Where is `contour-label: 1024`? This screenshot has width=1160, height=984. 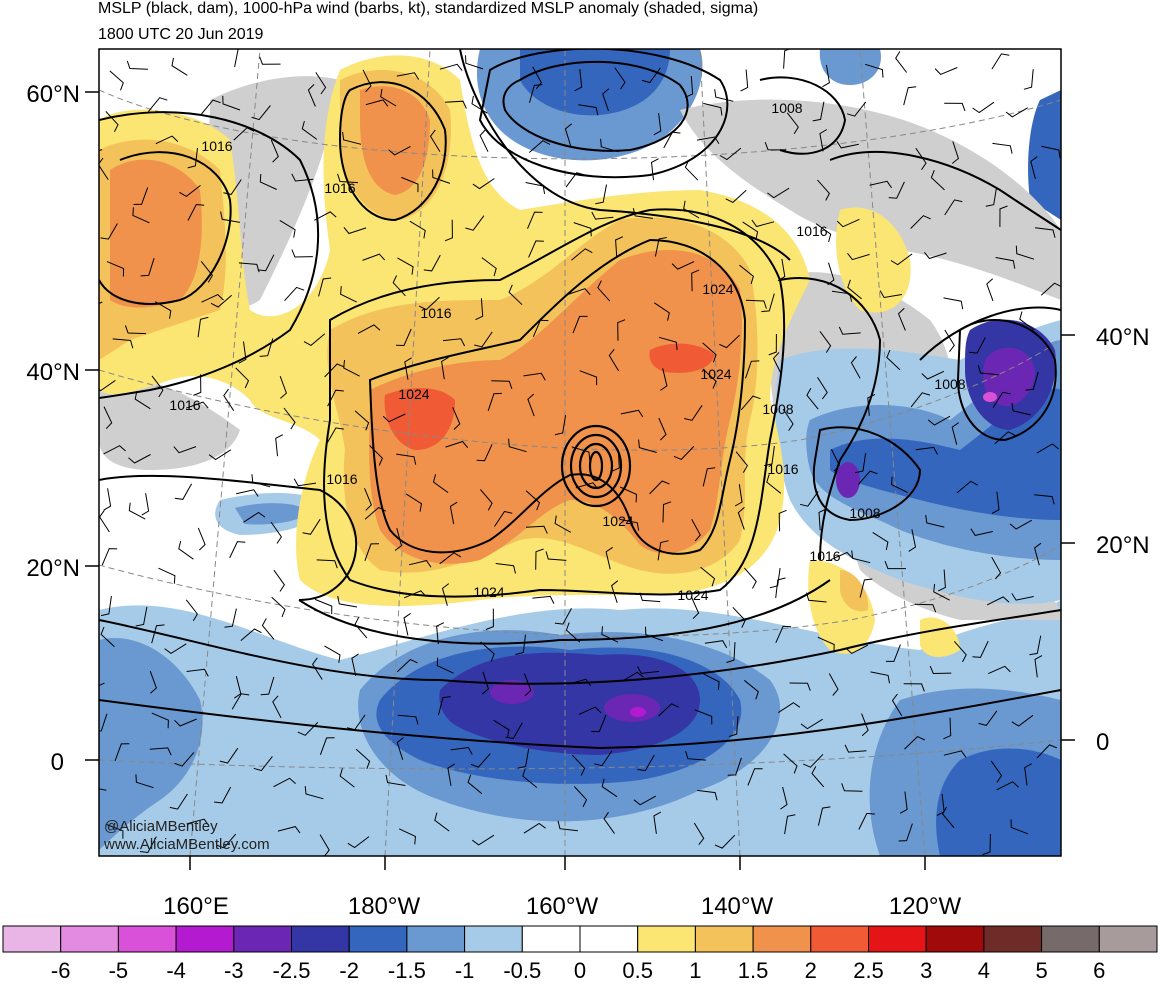
contour-label: 1024 is located at coordinates (717, 289).